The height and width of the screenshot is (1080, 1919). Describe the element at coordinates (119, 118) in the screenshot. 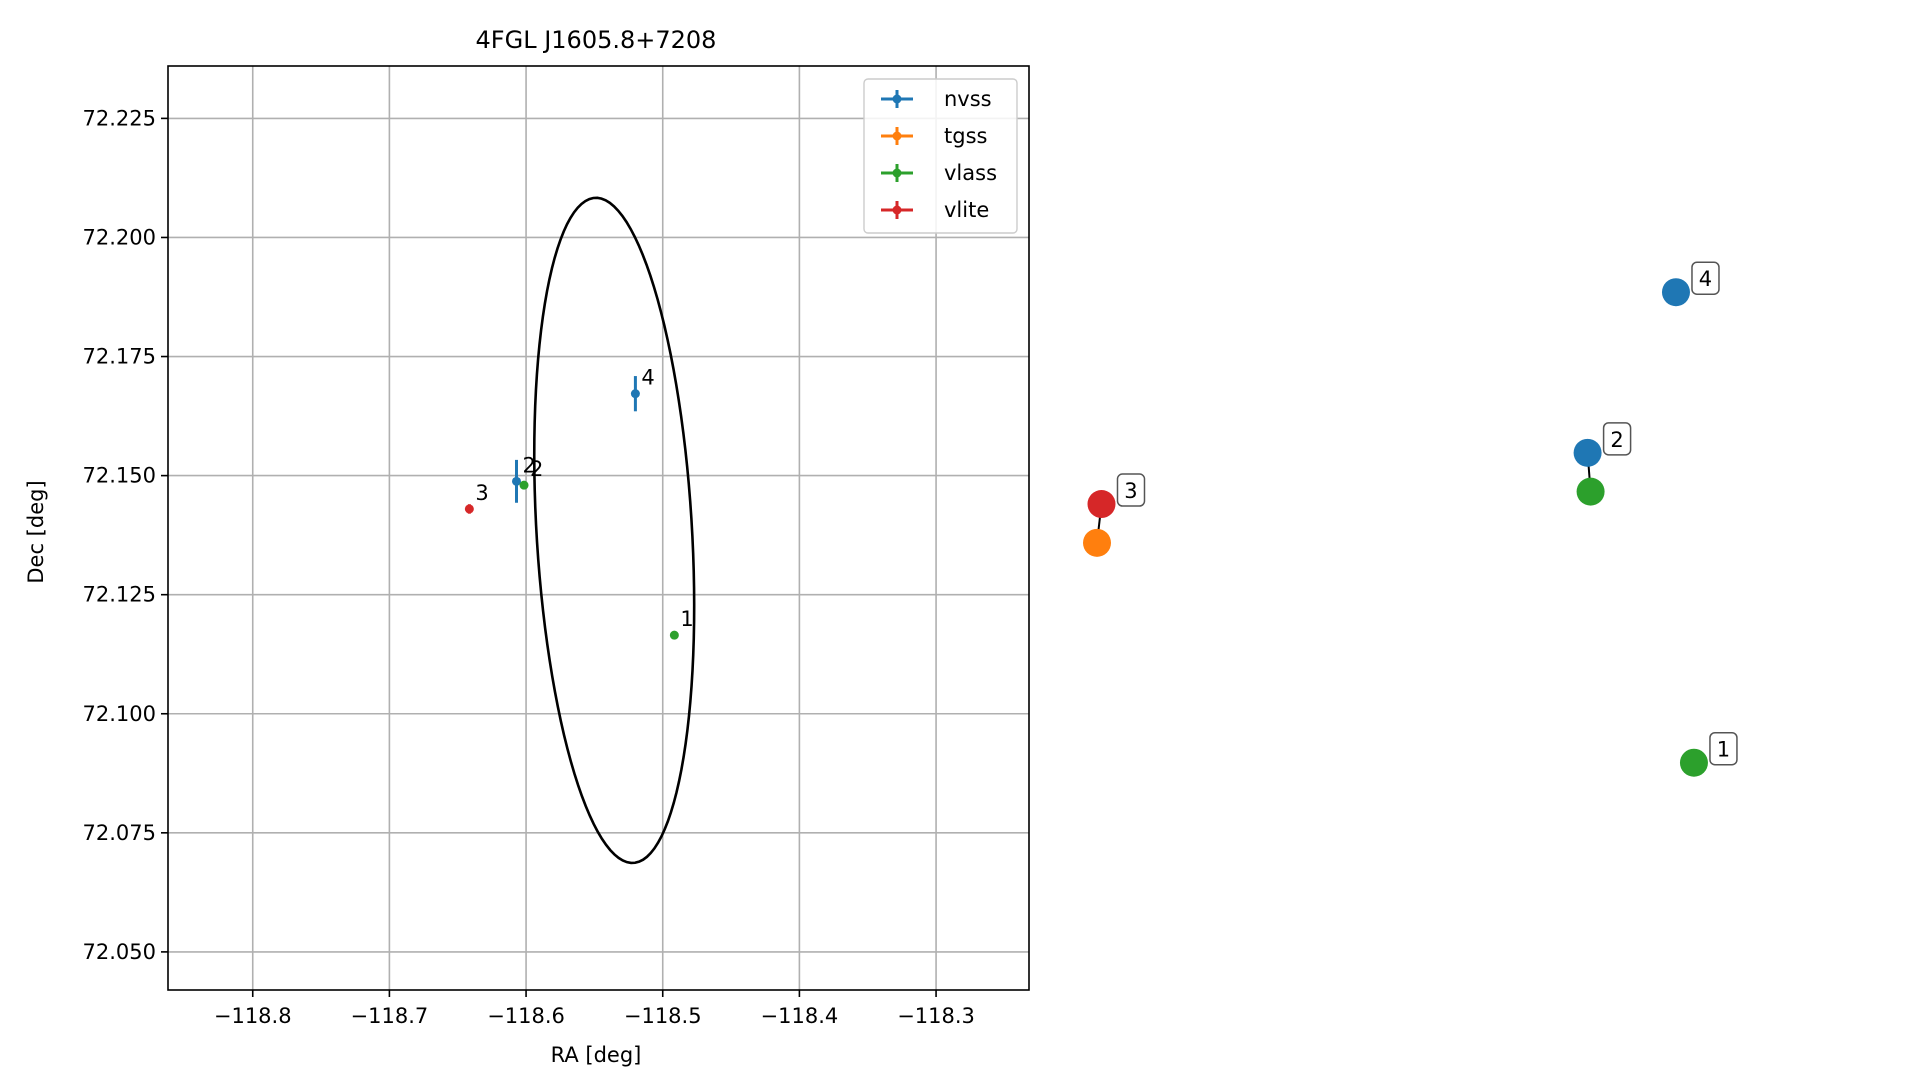

I see `y-tick-label: 72.225` at that location.